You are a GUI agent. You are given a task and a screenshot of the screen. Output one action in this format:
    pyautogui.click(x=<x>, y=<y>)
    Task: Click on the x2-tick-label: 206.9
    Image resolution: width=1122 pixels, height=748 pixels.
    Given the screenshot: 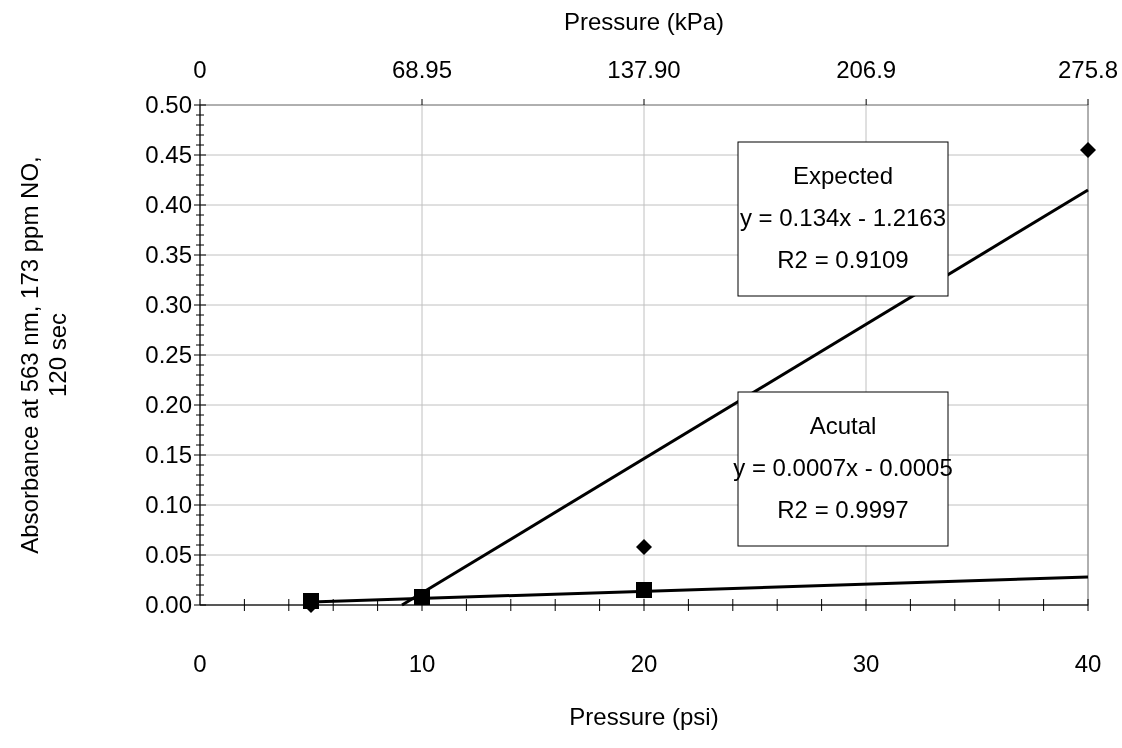 What is the action you would take?
    pyautogui.click(x=866, y=69)
    